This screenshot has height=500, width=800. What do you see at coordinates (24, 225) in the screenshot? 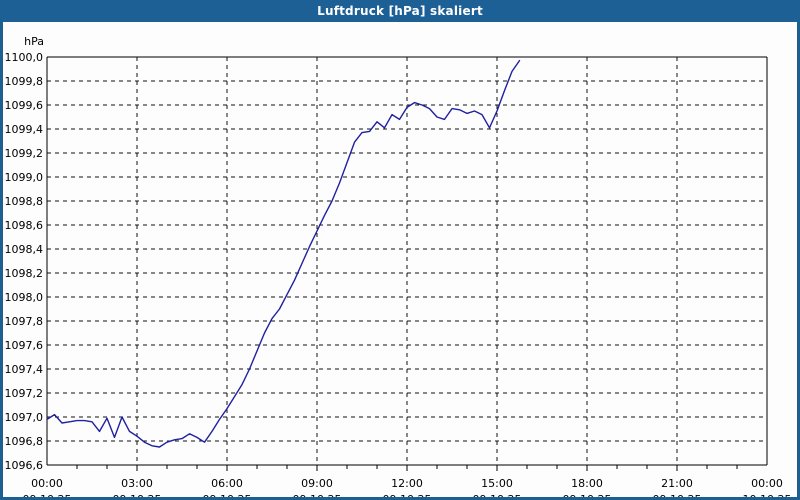
I see `y-axis-tick-label: 1098,6` at bounding box center [24, 225].